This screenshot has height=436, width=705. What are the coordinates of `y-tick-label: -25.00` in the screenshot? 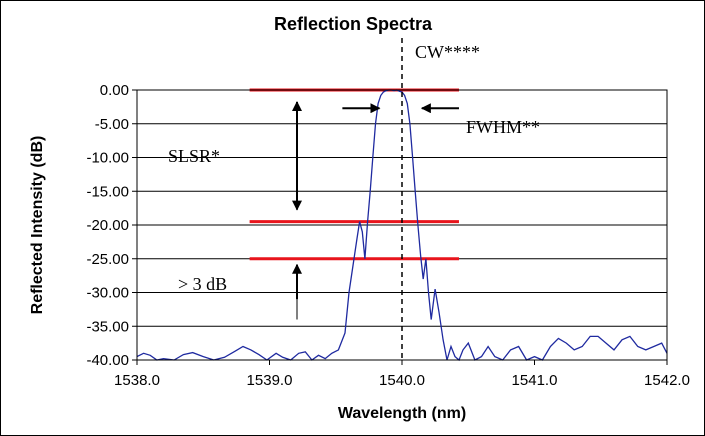 It's located at (107, 259).